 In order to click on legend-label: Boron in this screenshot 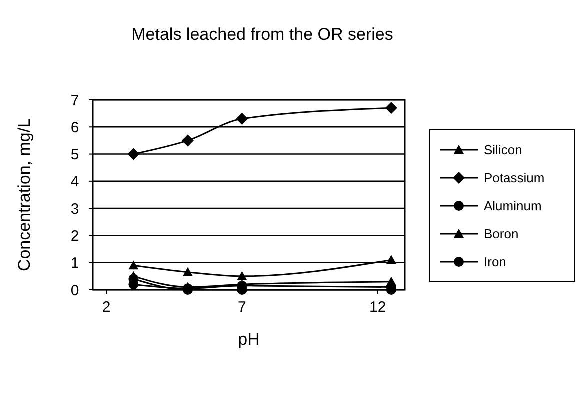, I will do `click(501, 234)`.